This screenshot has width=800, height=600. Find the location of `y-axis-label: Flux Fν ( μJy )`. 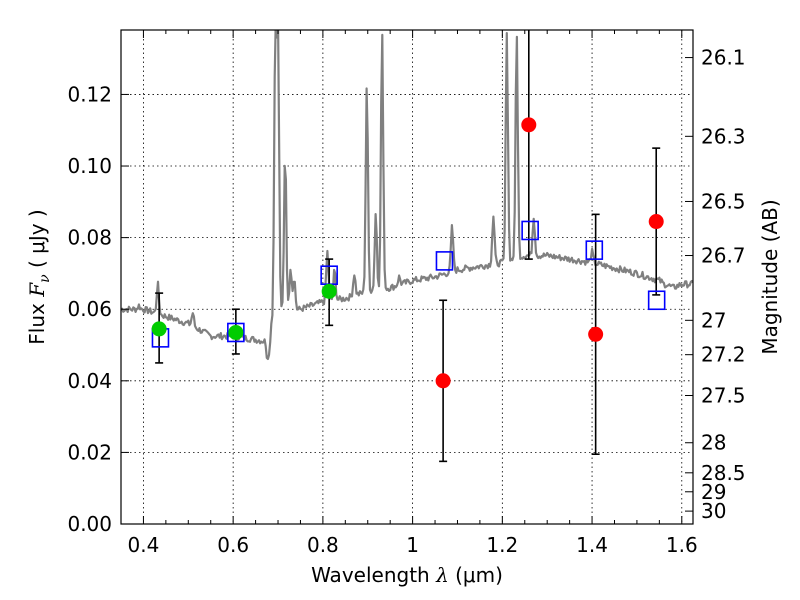

y-axis-label: Flux Fν ( μJy ) is located at coordinates (39, 276).